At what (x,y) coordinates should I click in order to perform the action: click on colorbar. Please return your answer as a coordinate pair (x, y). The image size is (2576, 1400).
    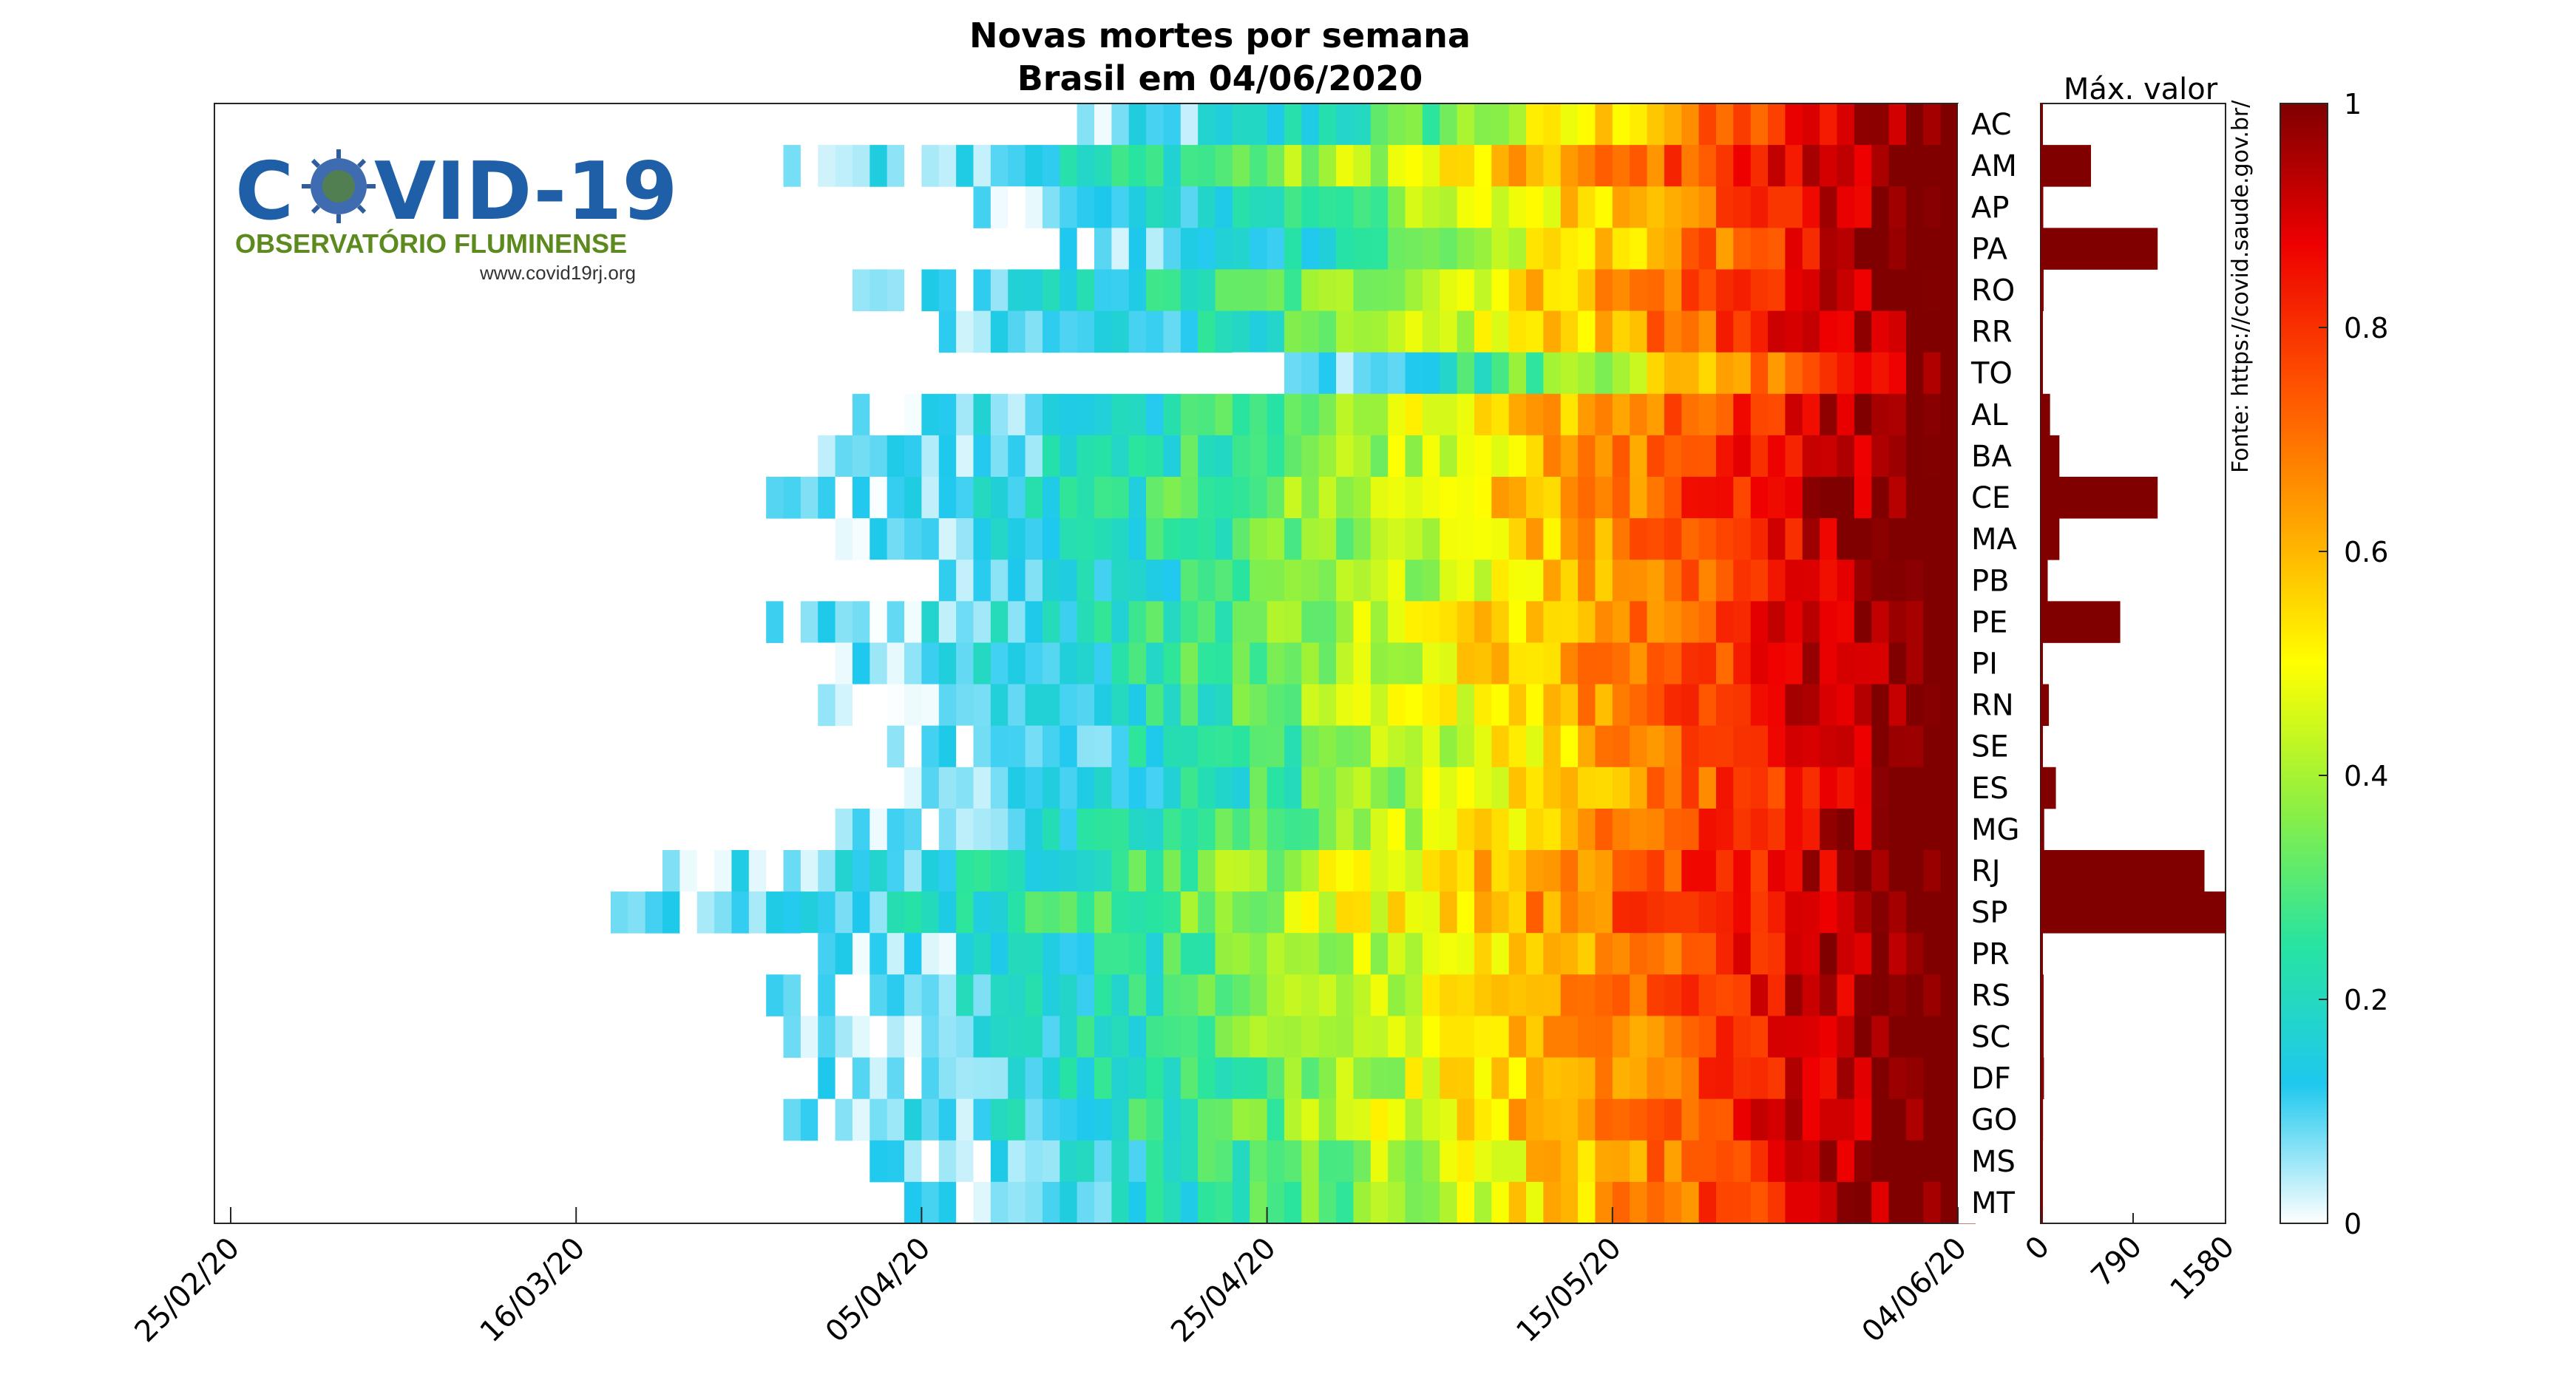
    Looking at the image, I should click on (2304, 663).